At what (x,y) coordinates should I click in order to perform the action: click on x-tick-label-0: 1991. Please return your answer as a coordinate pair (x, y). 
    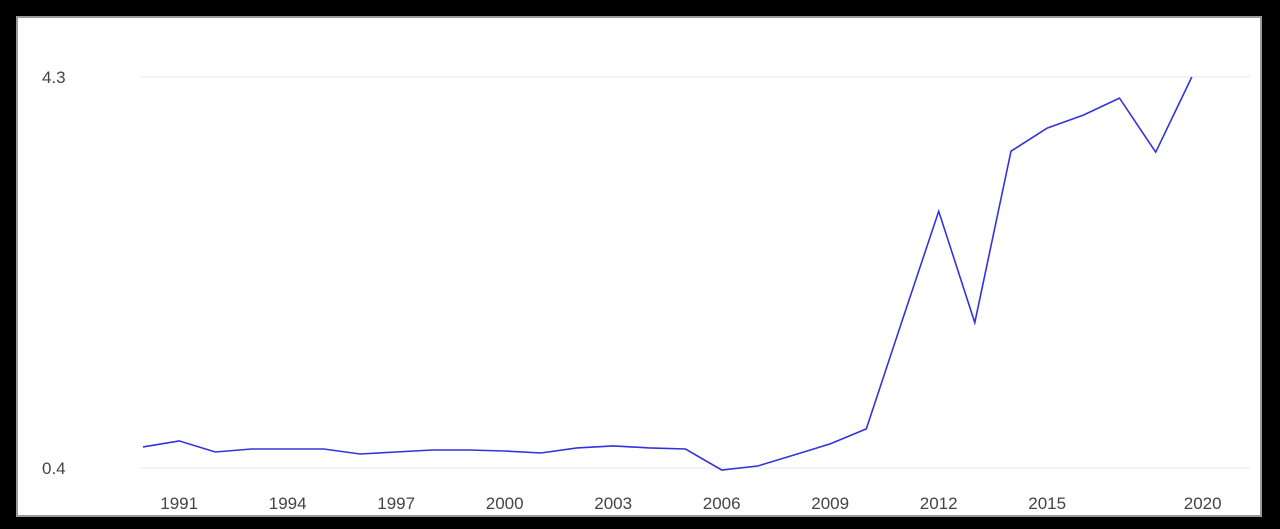
    Looking at the image, I should click on (179, 503).